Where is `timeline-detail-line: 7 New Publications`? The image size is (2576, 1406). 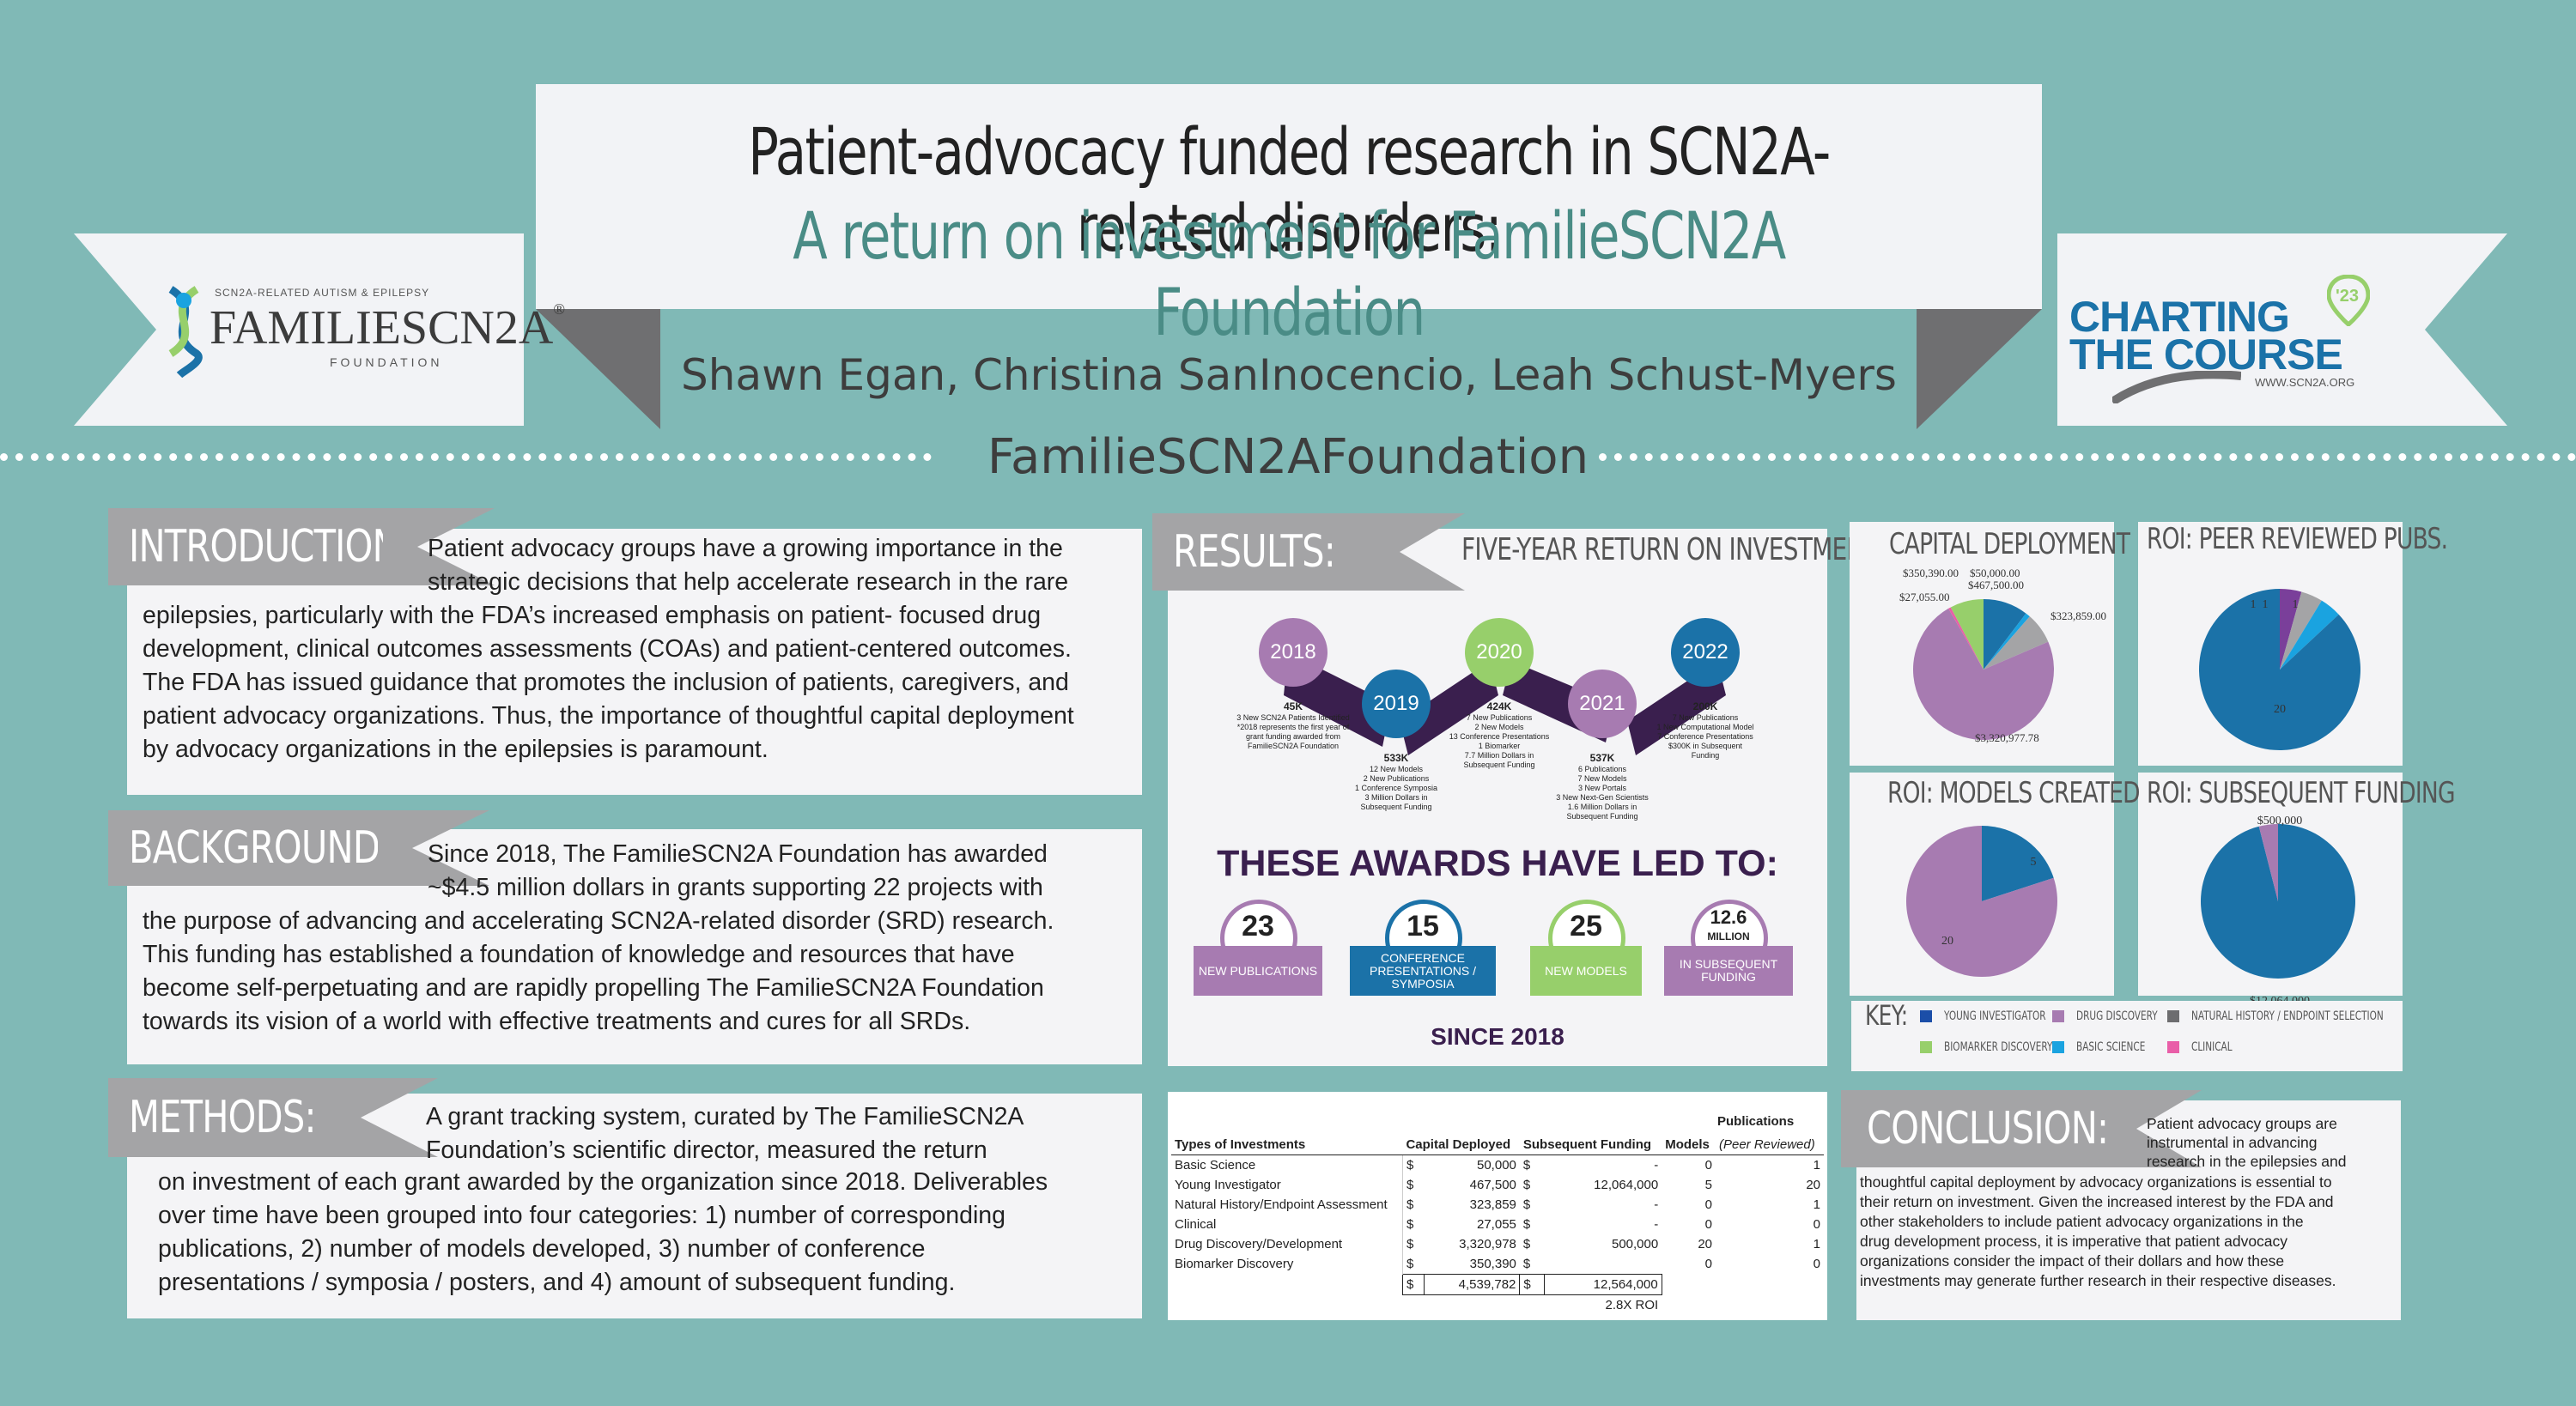
timeline-detail-line: 7 New Publications is located at coordinates (1705, 717).